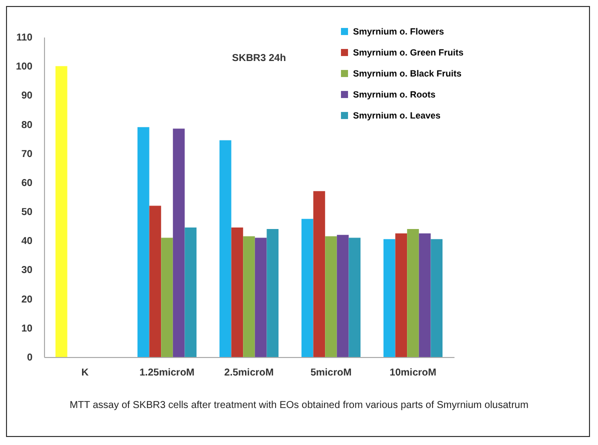 This screenshot has width=598, height=445. I want to click on y-tick-label: 90, so click(27, 96).